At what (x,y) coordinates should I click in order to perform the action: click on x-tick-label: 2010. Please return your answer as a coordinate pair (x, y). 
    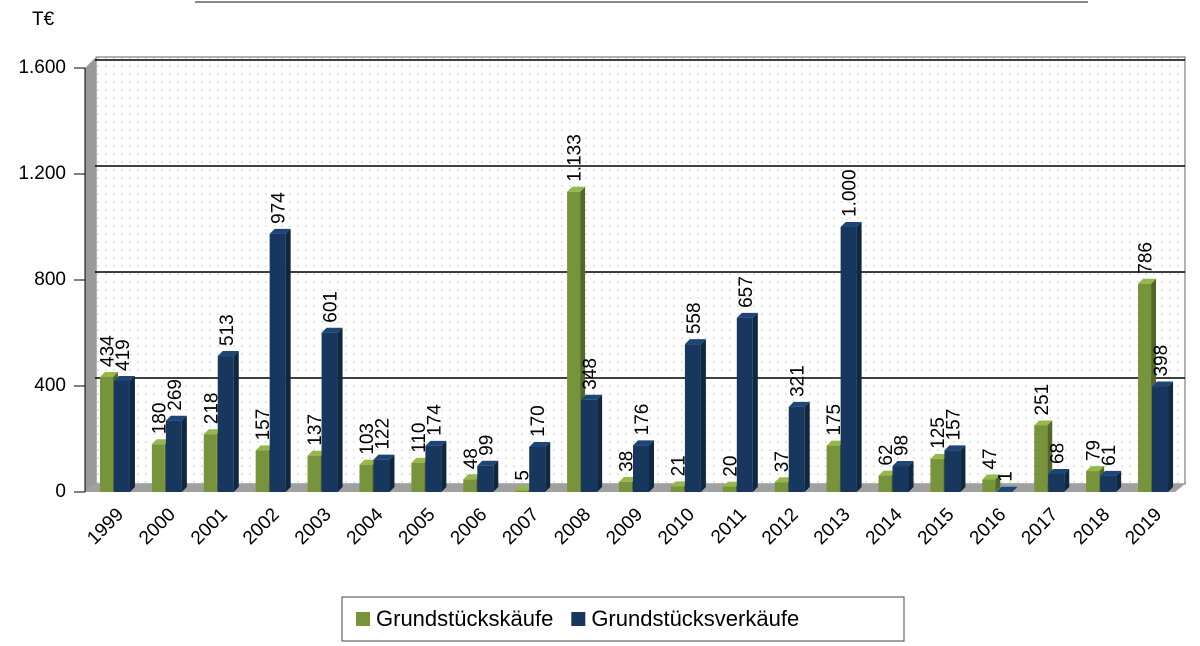
    Looking at the image, I should click on (676, 526).